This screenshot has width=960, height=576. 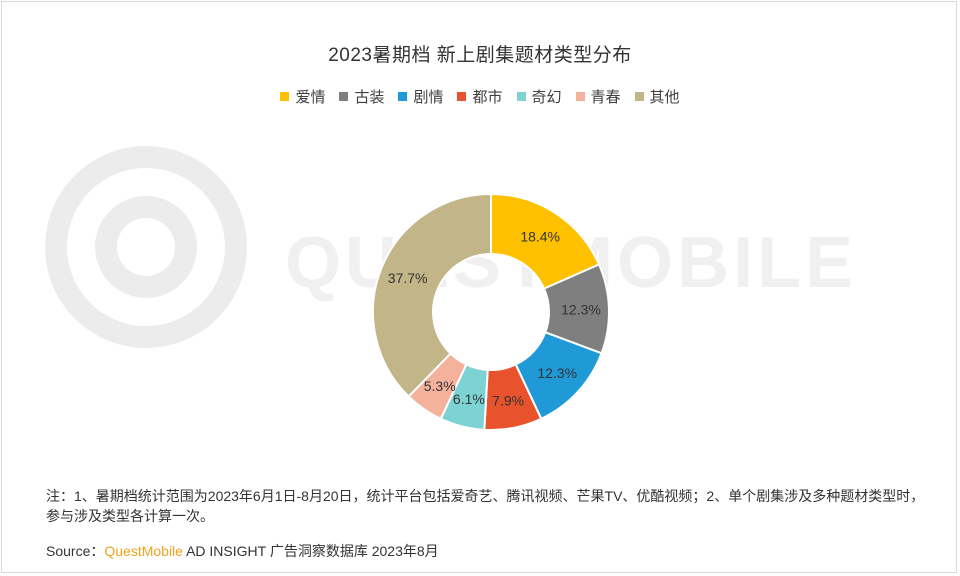 What do you see at coordinates (546, 97) in the screenshot?
I see `legend-label: 奇幻` at bounding box center [546, 97].